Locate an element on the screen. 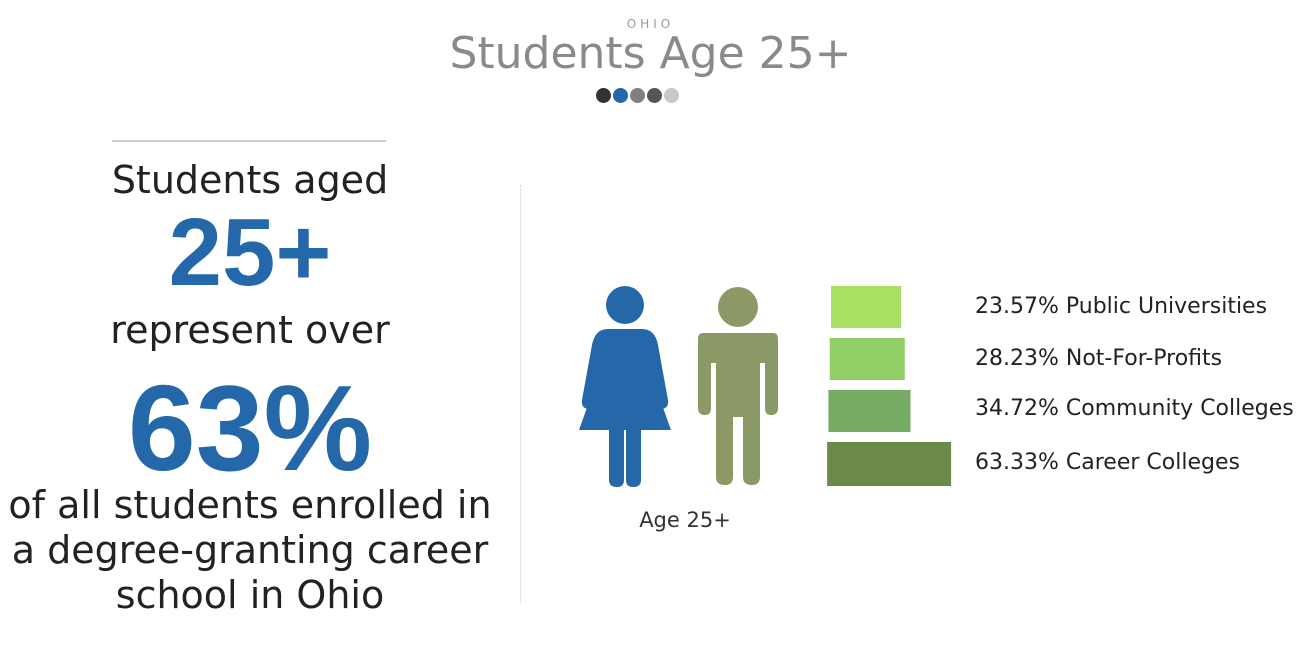 The height and width of the screenshot is (648, 1301). male-person-icon is located at coordinates (738, 386).